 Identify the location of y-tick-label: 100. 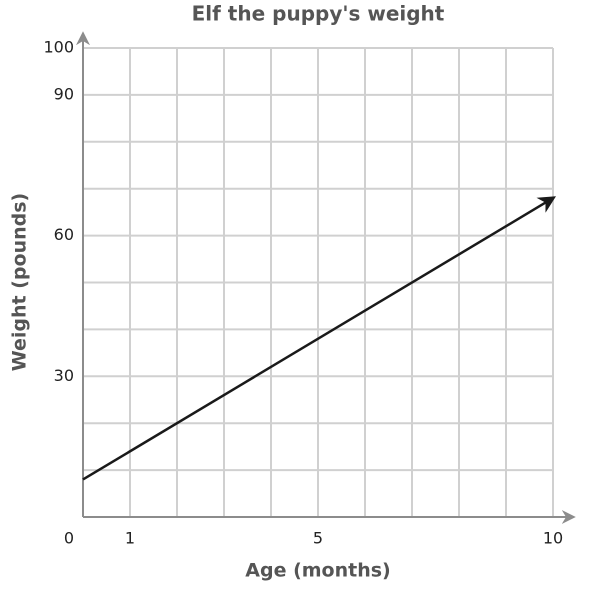
(58, 47).